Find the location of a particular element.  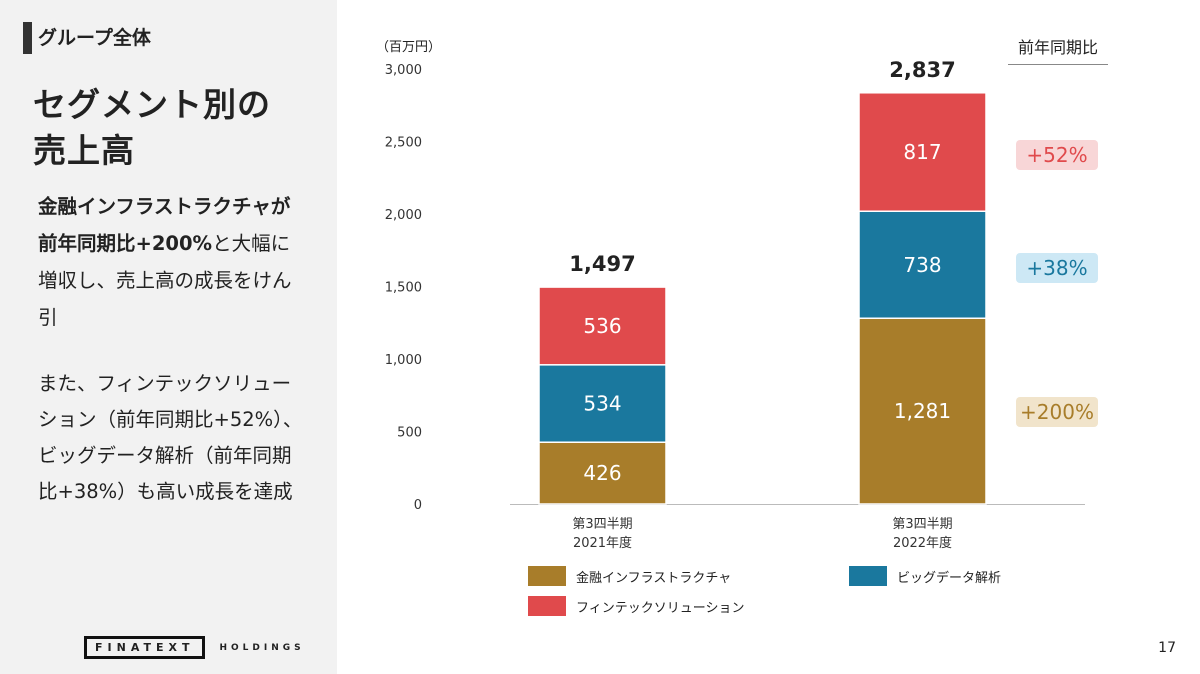

bar-value-label: 536 is located at coordinates (602, 326).